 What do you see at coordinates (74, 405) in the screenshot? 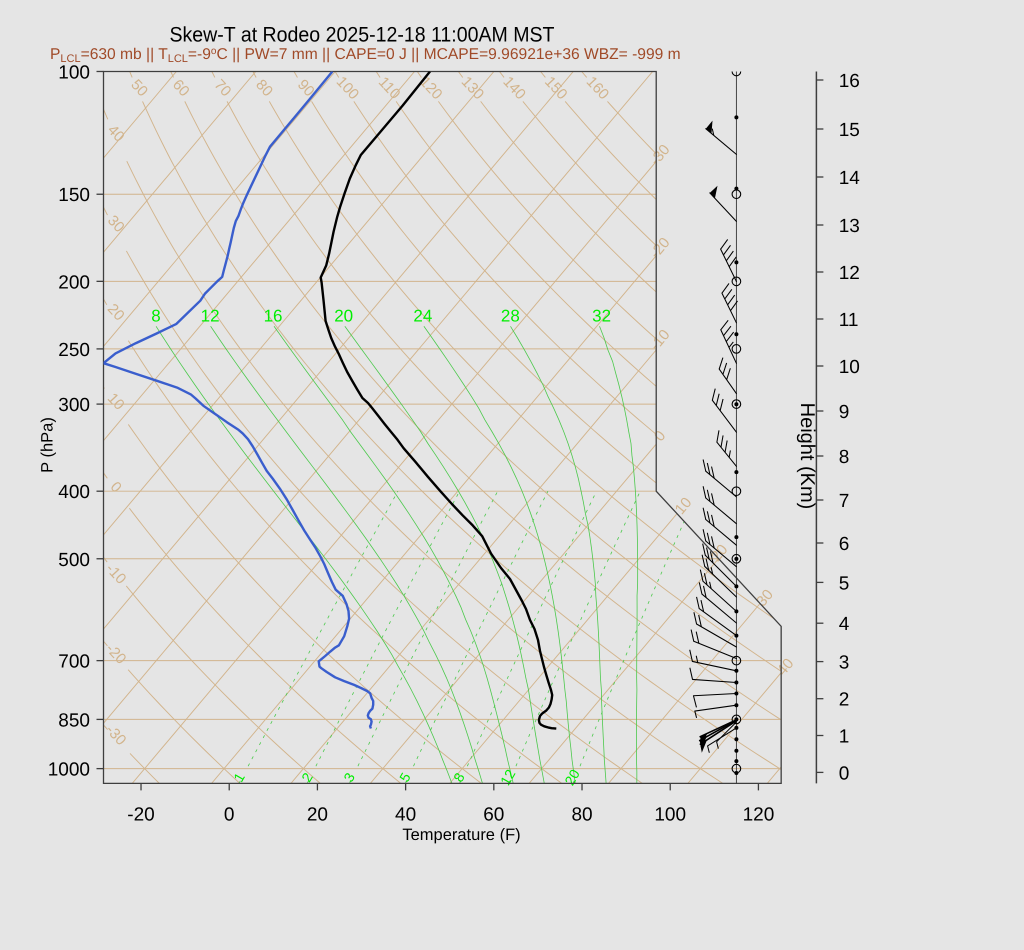
I see `svg-text: 300` at bounding box center [74, 405].